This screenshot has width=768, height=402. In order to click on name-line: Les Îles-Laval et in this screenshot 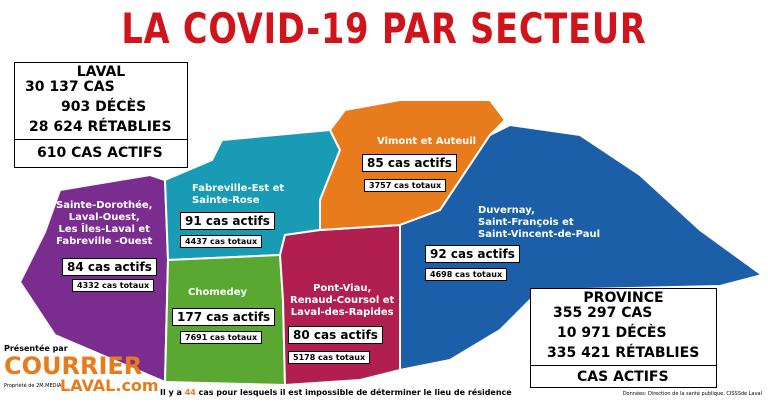, I will do `click(104, 229)`.